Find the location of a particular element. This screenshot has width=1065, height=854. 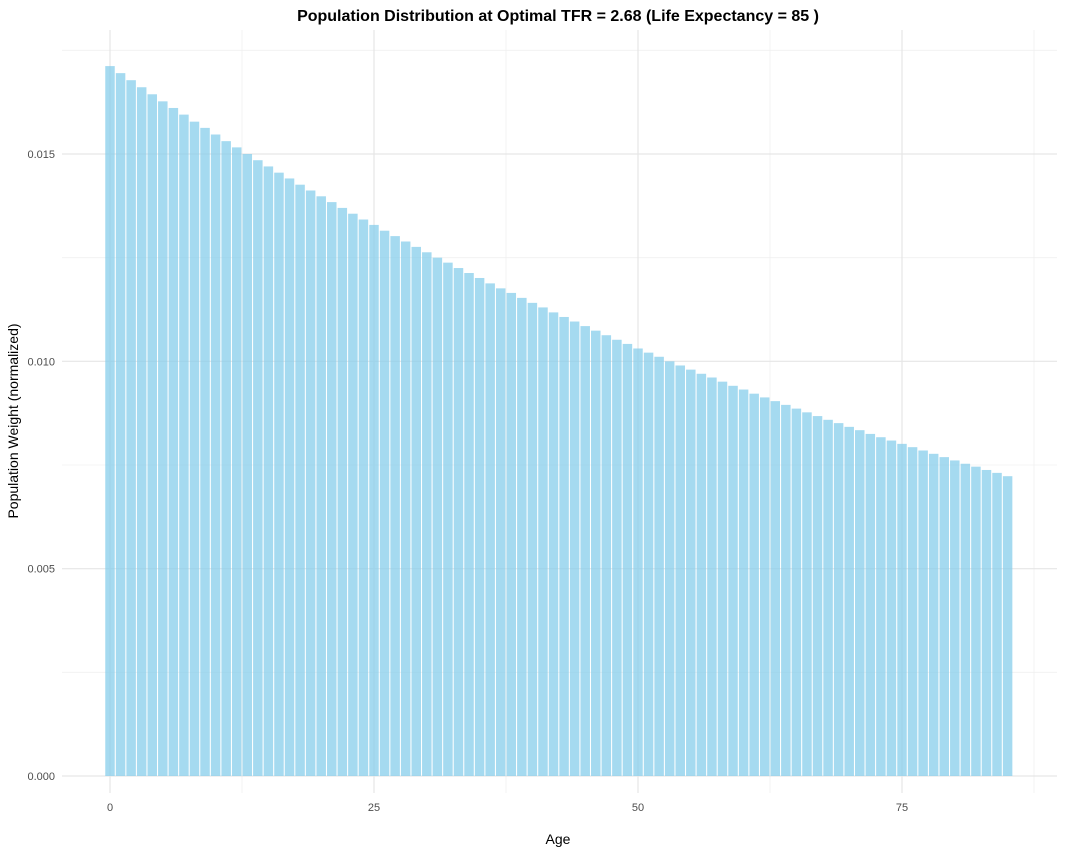

y-tick-label: 0.010 is located at coordinates (41, 362).